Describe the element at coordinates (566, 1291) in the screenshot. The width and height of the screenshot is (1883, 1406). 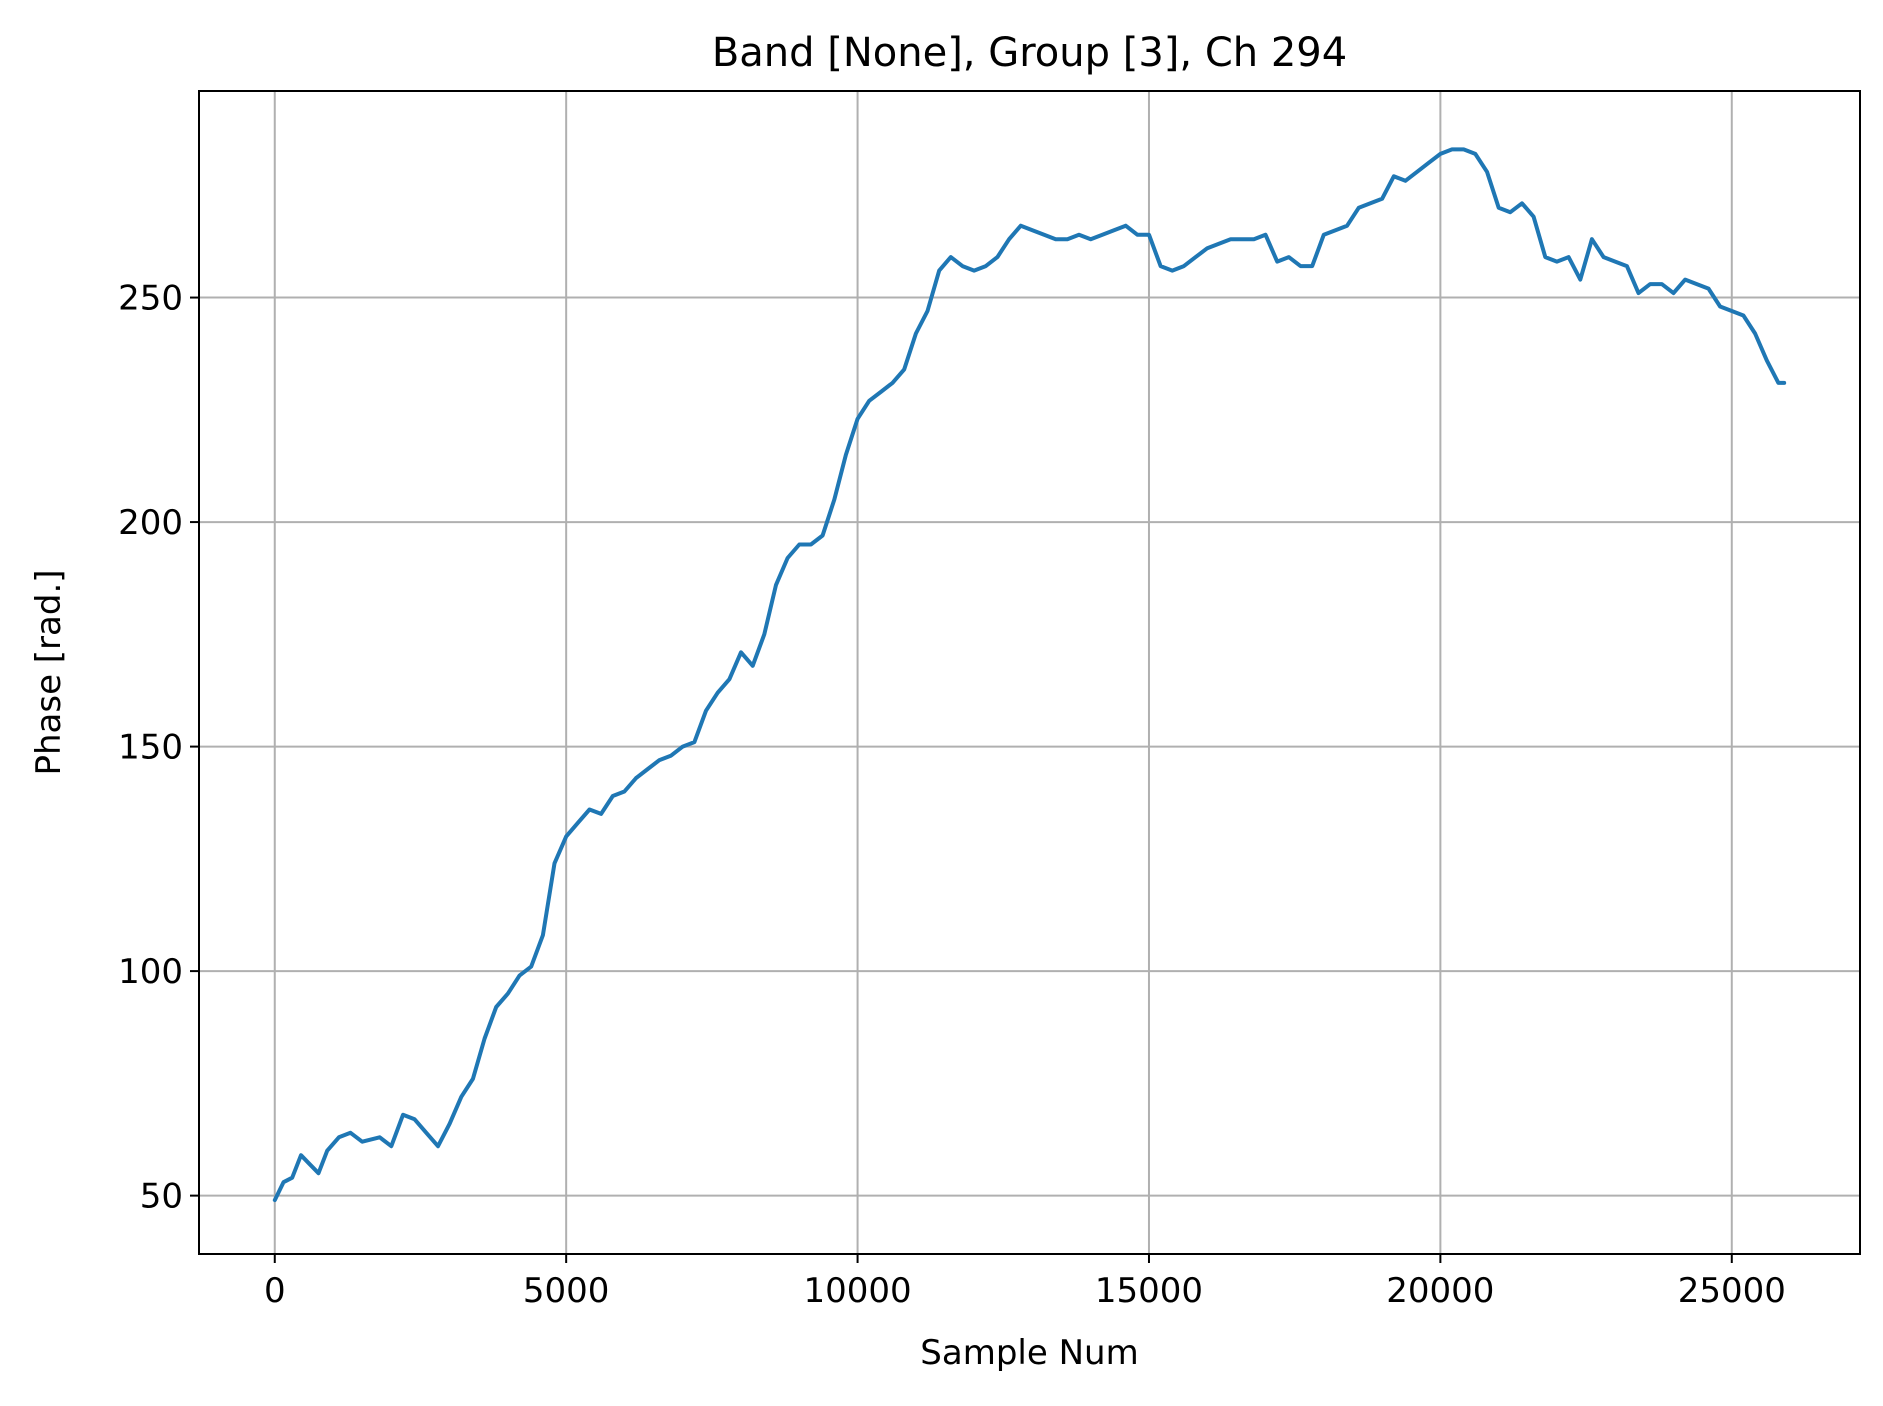
I see `x-tick-label: 5000` at that location.